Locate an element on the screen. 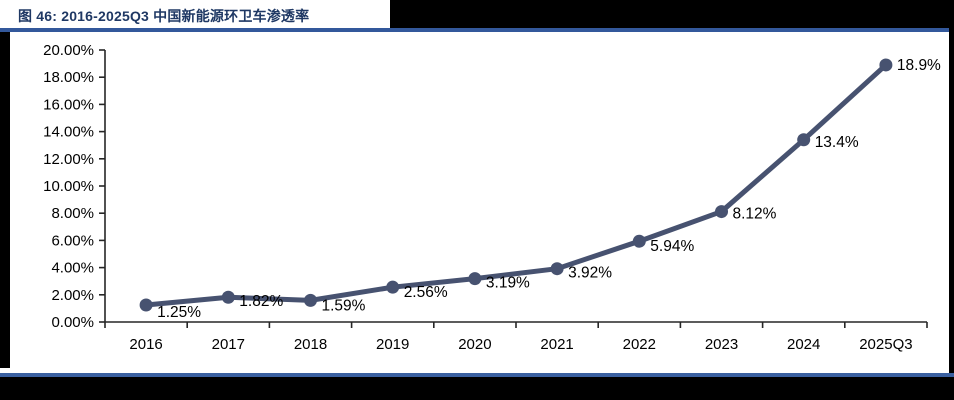 The height and width of the screenshot is (400, 954). y-tick-label: 12.00% is located at coordinates (68, 159).